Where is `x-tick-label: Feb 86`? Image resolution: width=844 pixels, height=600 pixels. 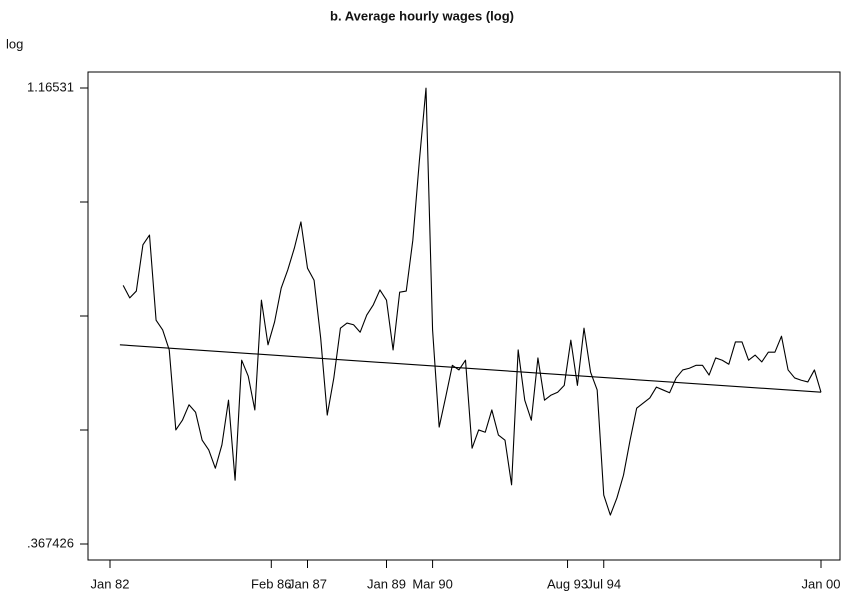 x-tick-label: Feb 86 is located at coordinates (271, 583).